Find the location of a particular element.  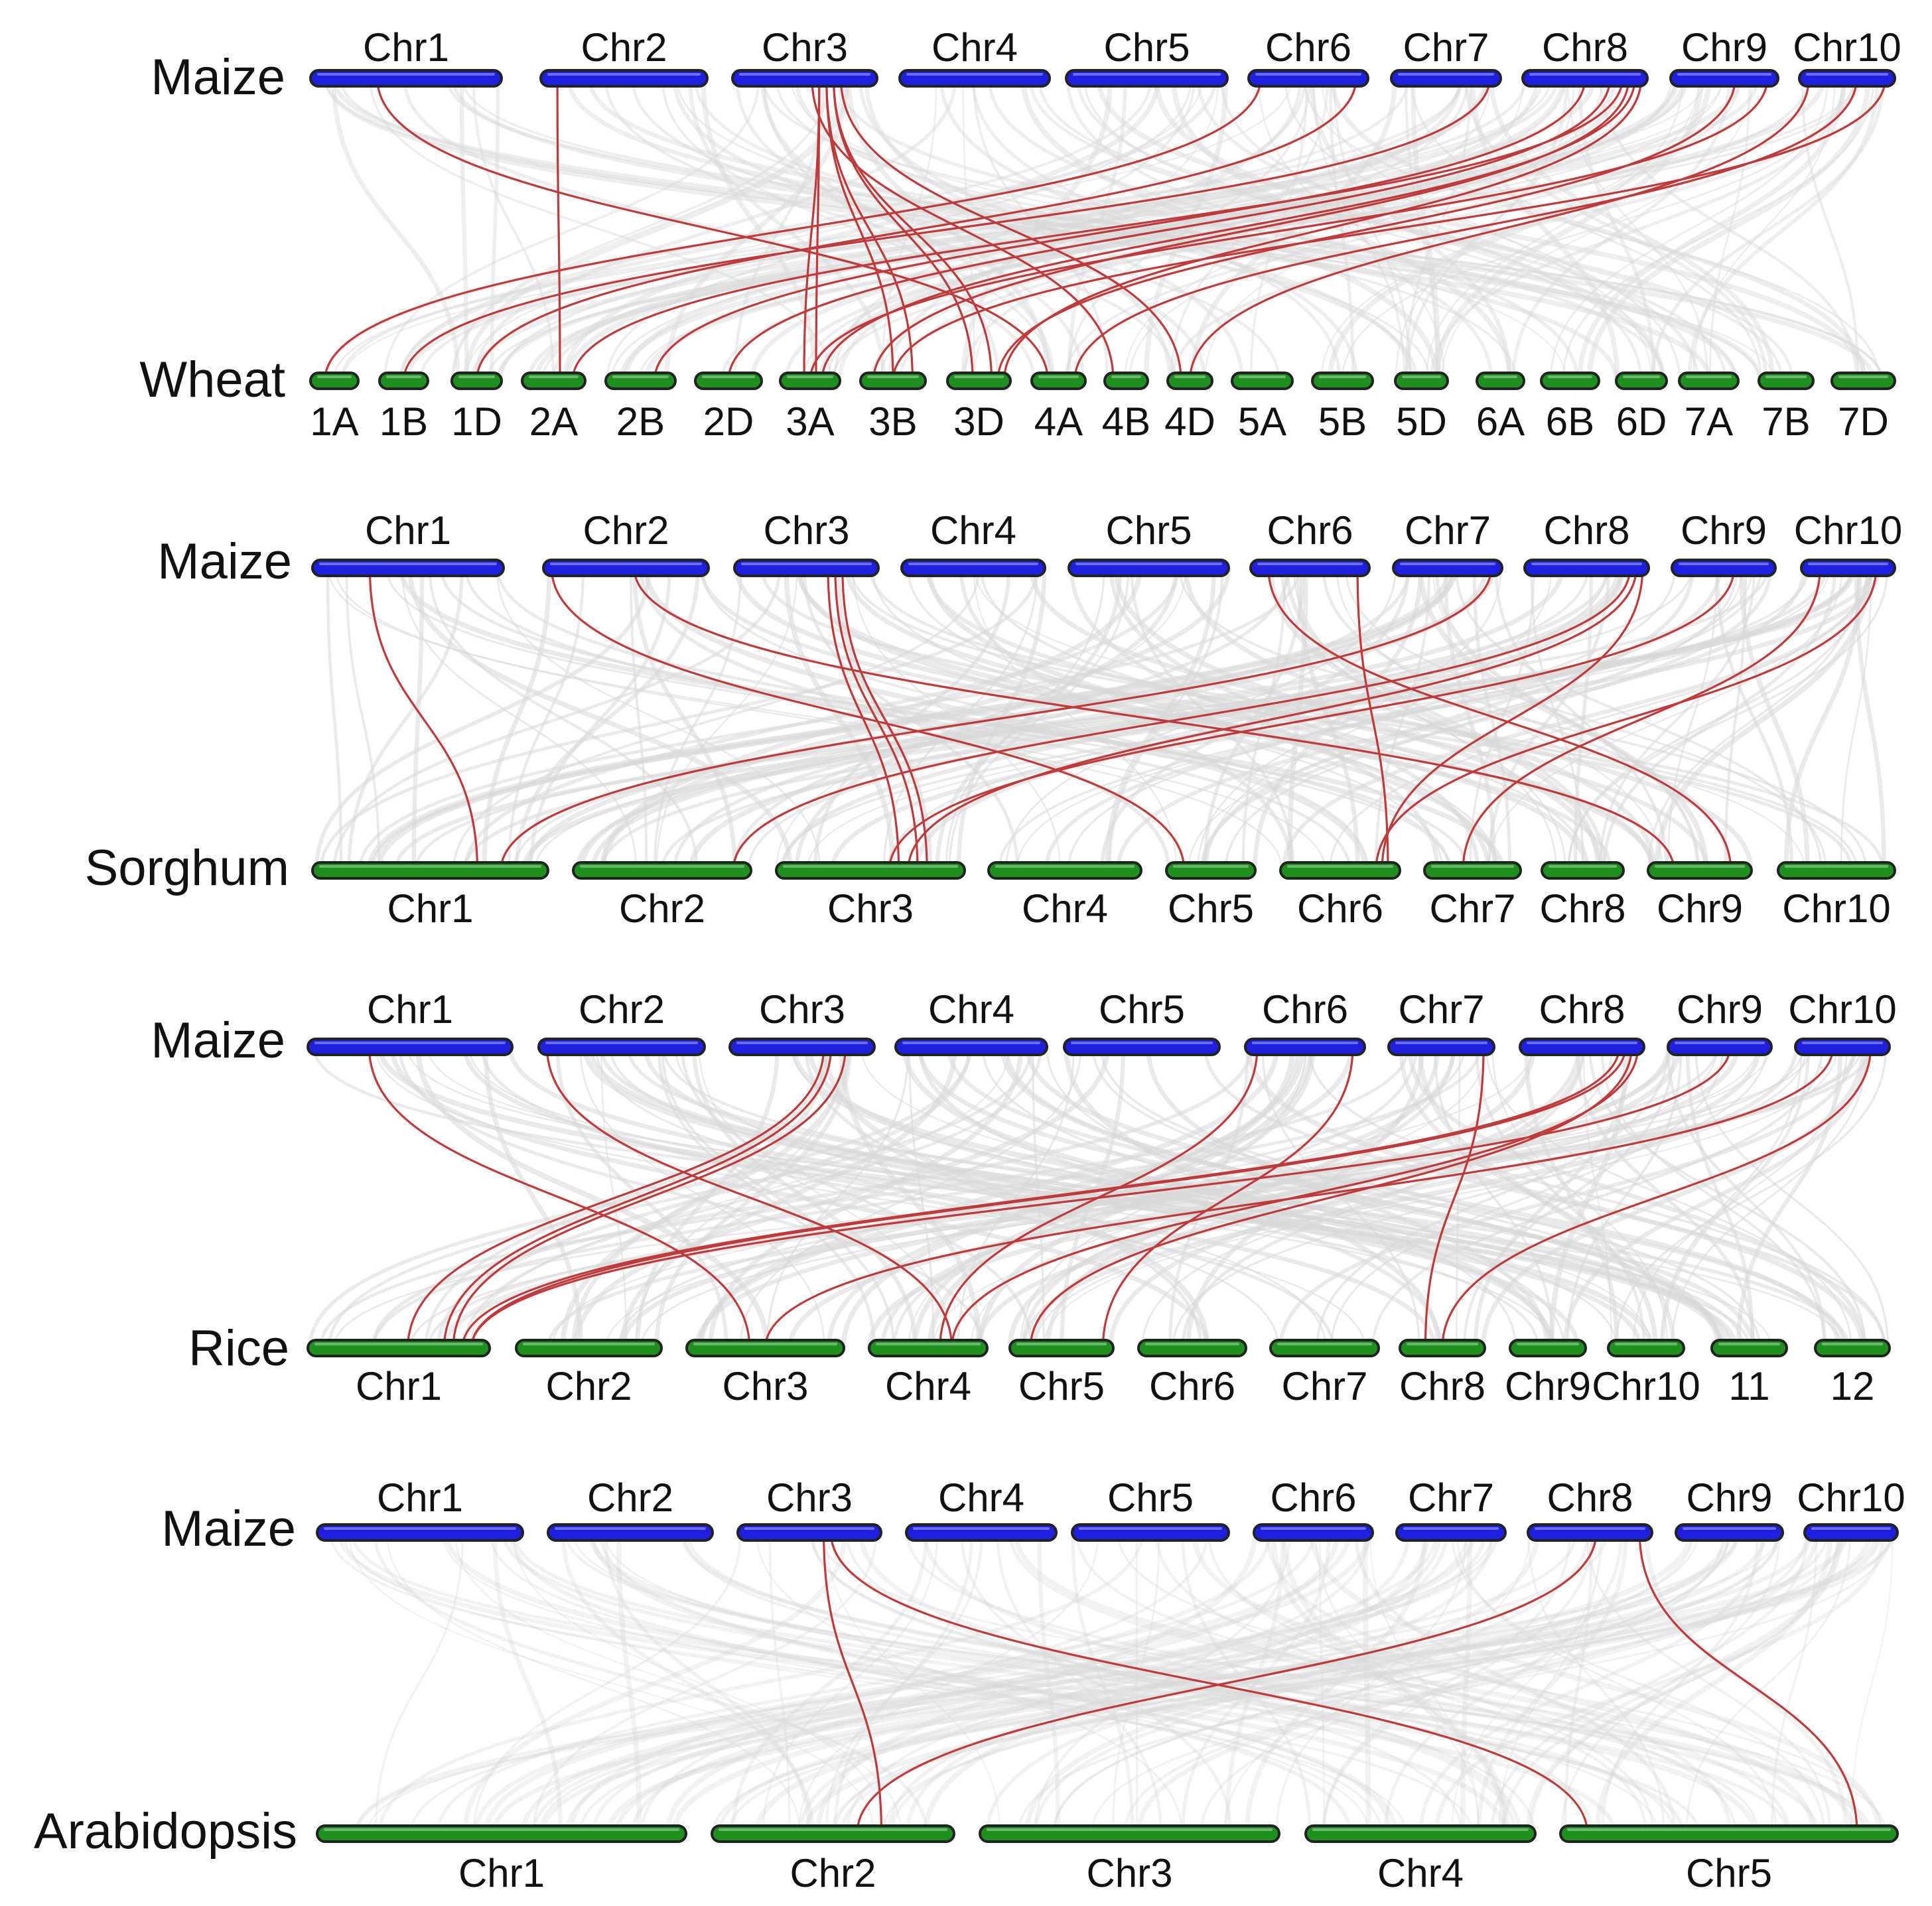

panel-arabidopsis-maize-Chr4-bar-shine is located at coordinates (981, 1528).